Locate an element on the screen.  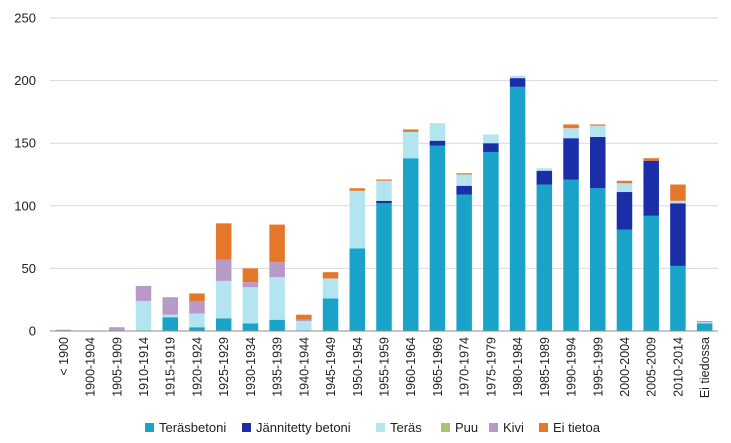
x-tick-label: 1985-1989 is located at coordinates (545, 367).